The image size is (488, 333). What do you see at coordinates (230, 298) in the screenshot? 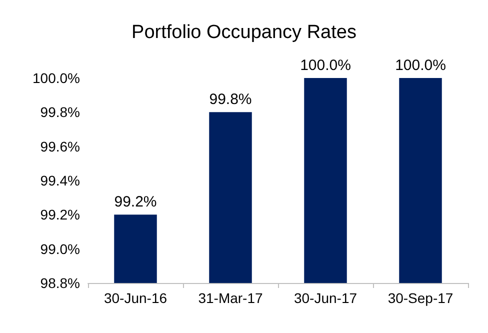
I see `x-tick-label: 31-Mar-17` at bounding box center [230, 298].